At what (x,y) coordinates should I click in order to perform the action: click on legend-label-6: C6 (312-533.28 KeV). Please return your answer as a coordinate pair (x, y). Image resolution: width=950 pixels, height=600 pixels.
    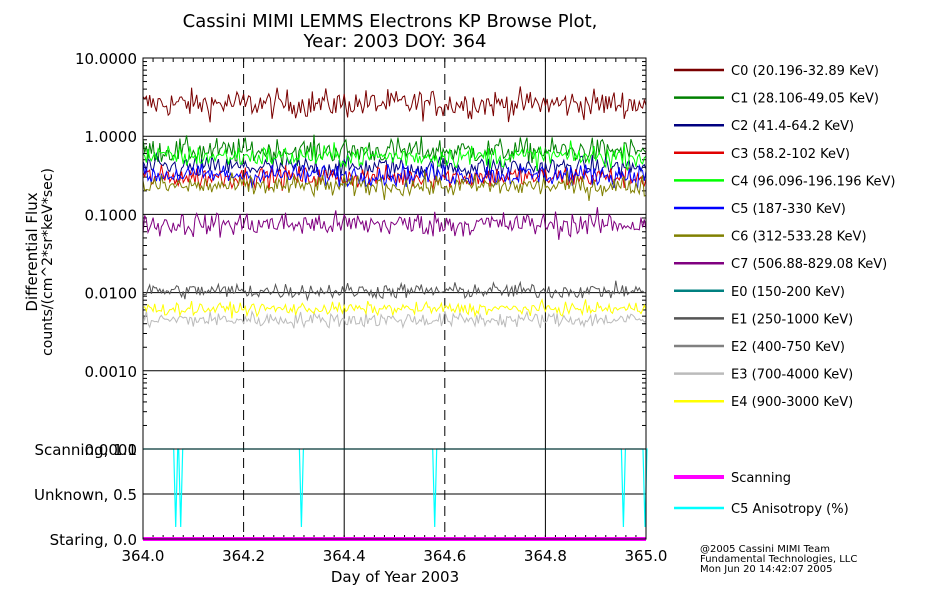
    Looking at the image, I should click on (799, 237).